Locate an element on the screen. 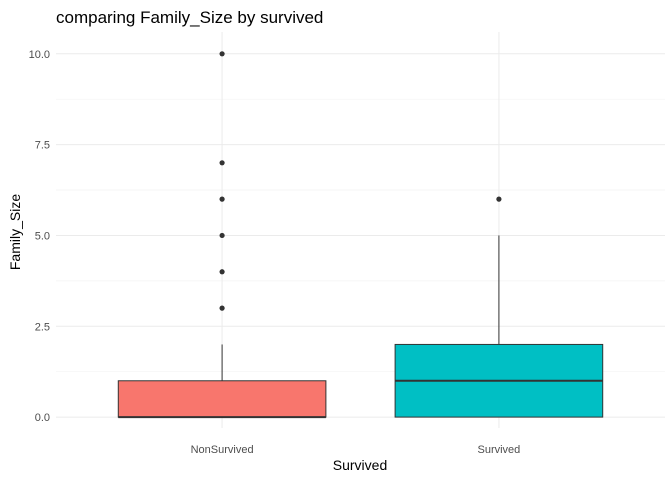 The height and width of the screenshot is (480, 672). boxplot-survived is located at coordinates (499, 307).